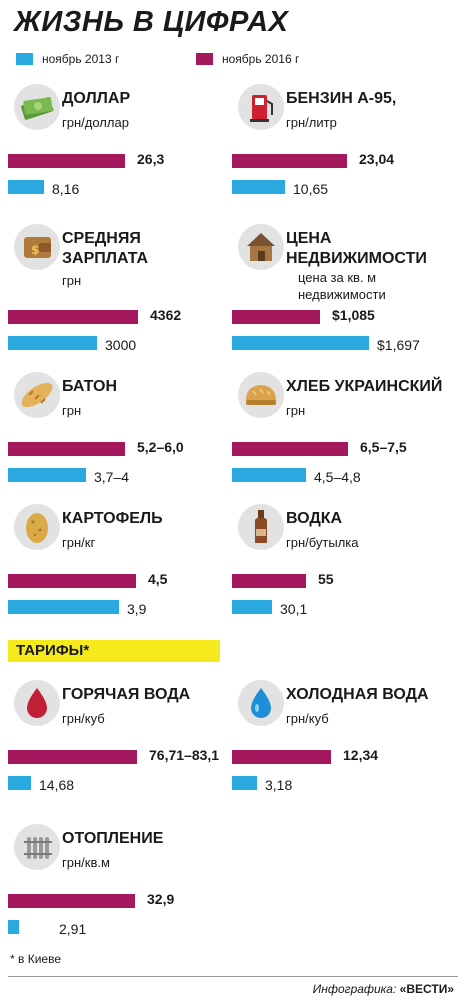 This screenshot has width=466, height=1006. I want to click on panel-baton: БАТОН грн 5,2–6,0 3,7–4, so click(123, 437).